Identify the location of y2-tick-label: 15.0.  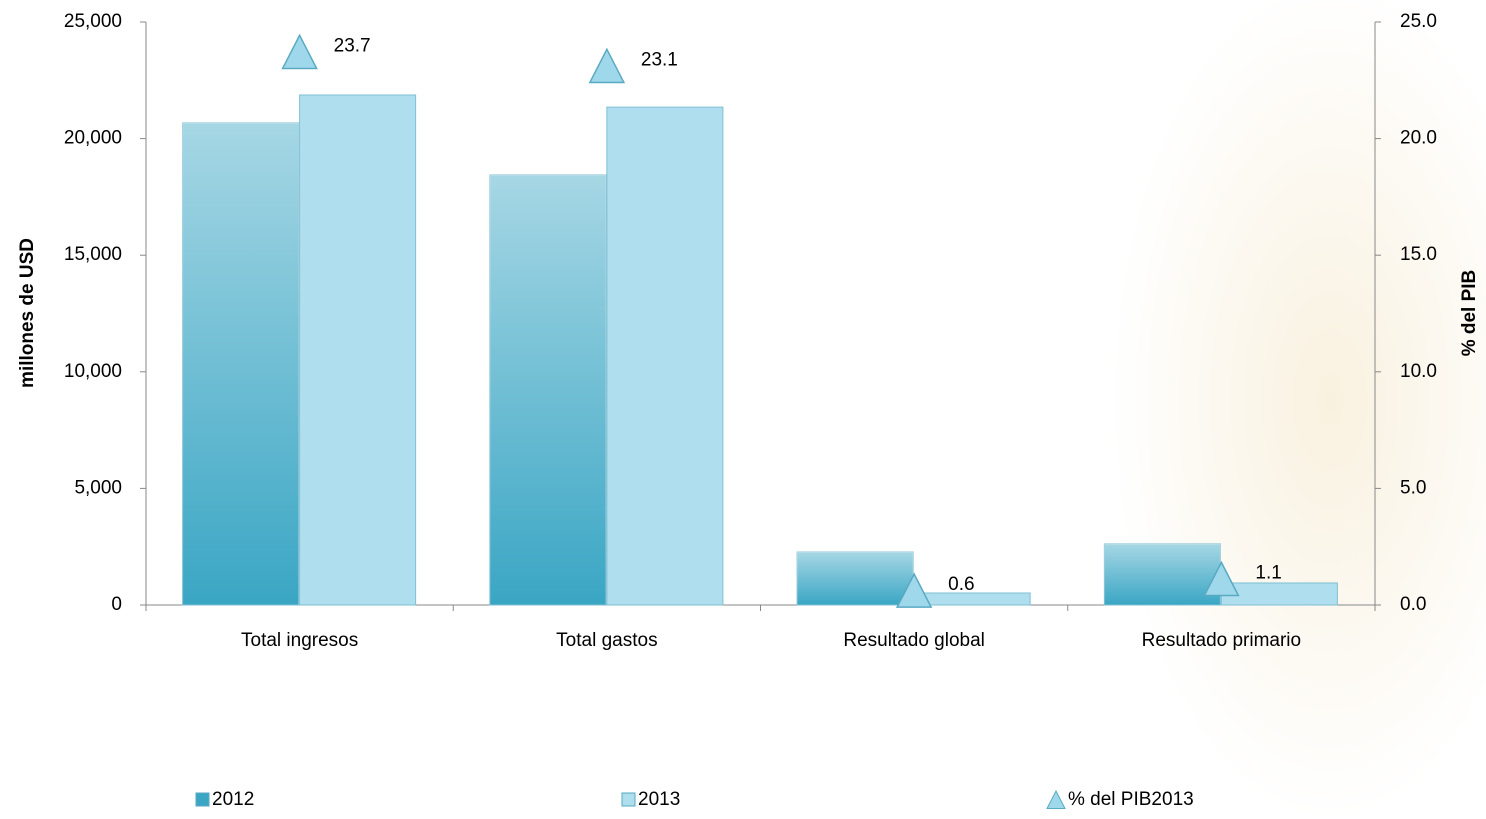
(1418, 254).